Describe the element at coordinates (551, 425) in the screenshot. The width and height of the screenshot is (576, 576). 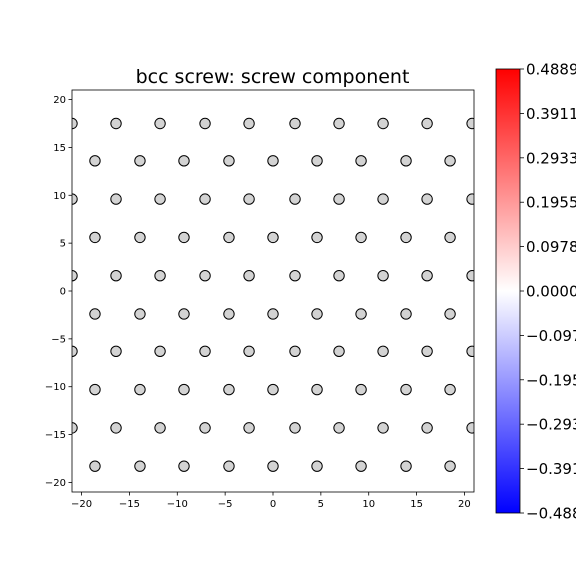
I see `colorbar-tick-label: −0.293` at that location.